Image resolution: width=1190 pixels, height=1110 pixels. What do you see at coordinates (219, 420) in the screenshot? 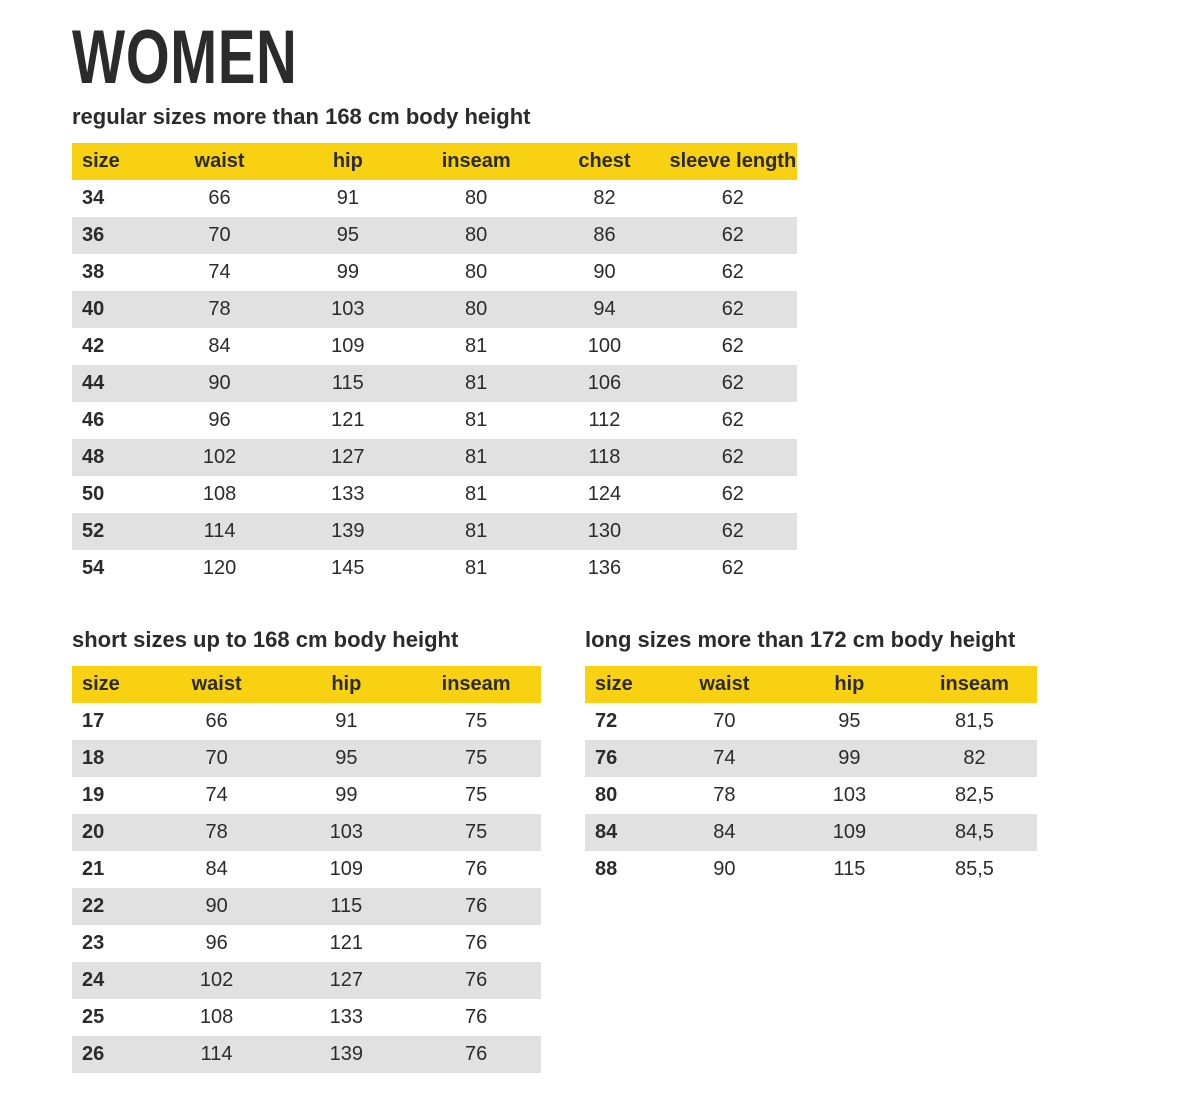
I see `value-cell: 96` at bounding box center [219, 420].